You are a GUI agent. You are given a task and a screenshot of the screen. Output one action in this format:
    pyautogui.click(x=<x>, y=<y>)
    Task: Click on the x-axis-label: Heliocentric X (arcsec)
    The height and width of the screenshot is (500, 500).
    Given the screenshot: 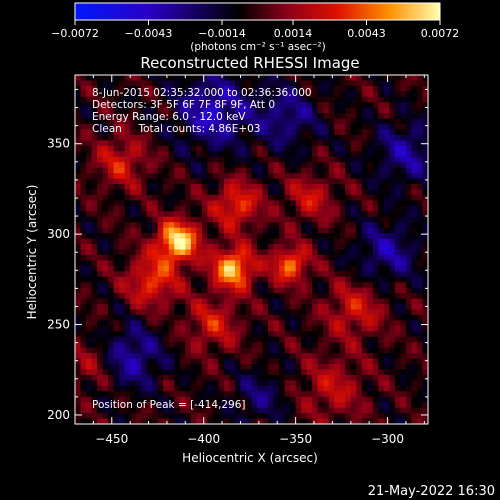 What is the action you would take?
    pyautogui.click(x=250, y=458)
    